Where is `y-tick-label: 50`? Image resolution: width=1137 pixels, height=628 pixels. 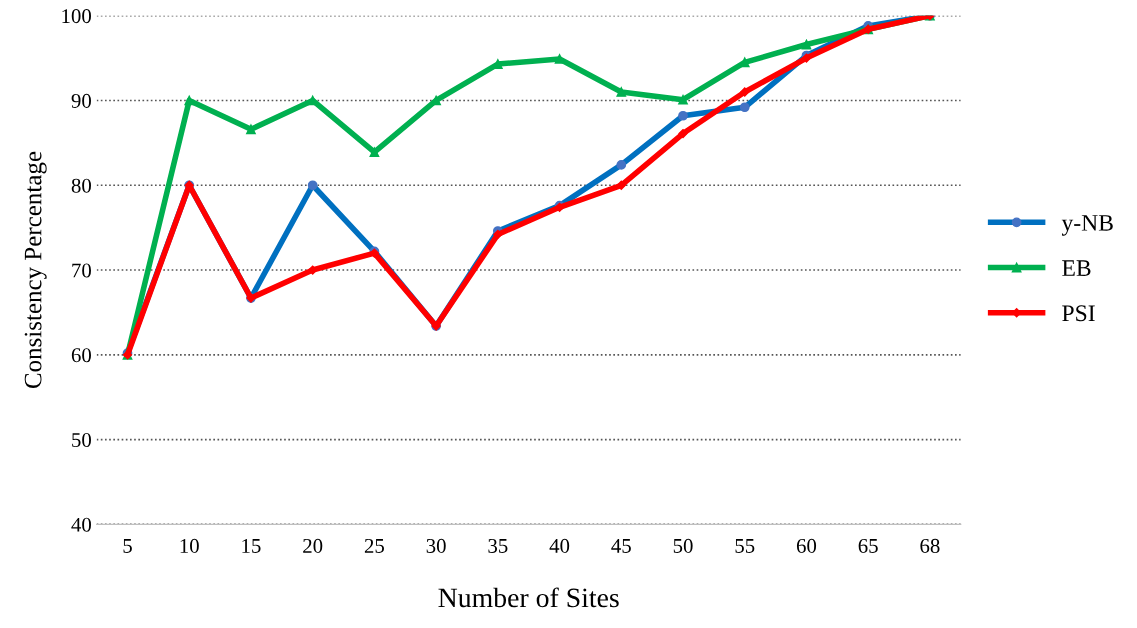 y-tick-label: 50 is located at coordinates (81, 440).